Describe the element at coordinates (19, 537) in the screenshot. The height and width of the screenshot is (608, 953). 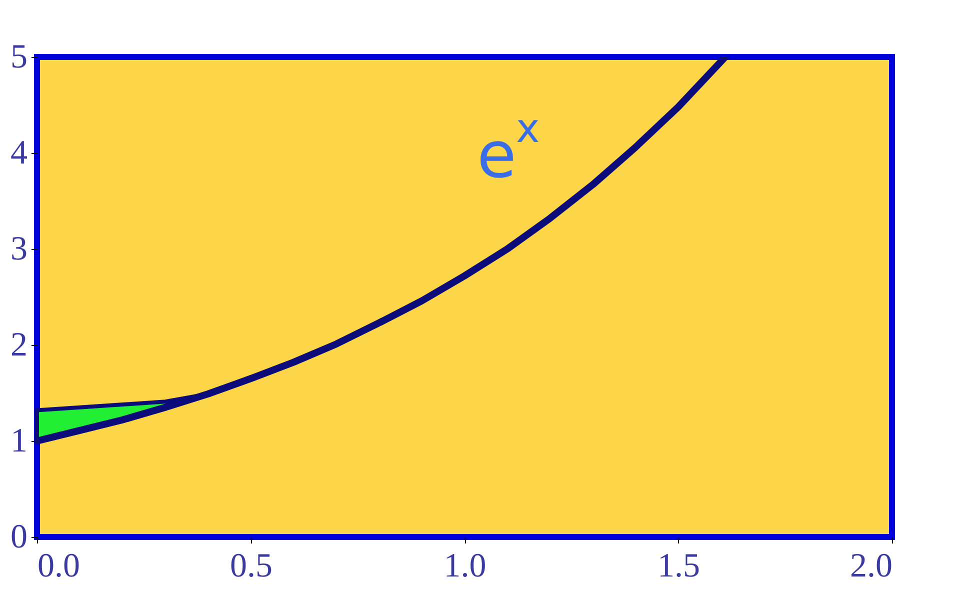
I see `y-tick-label: 0` at that location.